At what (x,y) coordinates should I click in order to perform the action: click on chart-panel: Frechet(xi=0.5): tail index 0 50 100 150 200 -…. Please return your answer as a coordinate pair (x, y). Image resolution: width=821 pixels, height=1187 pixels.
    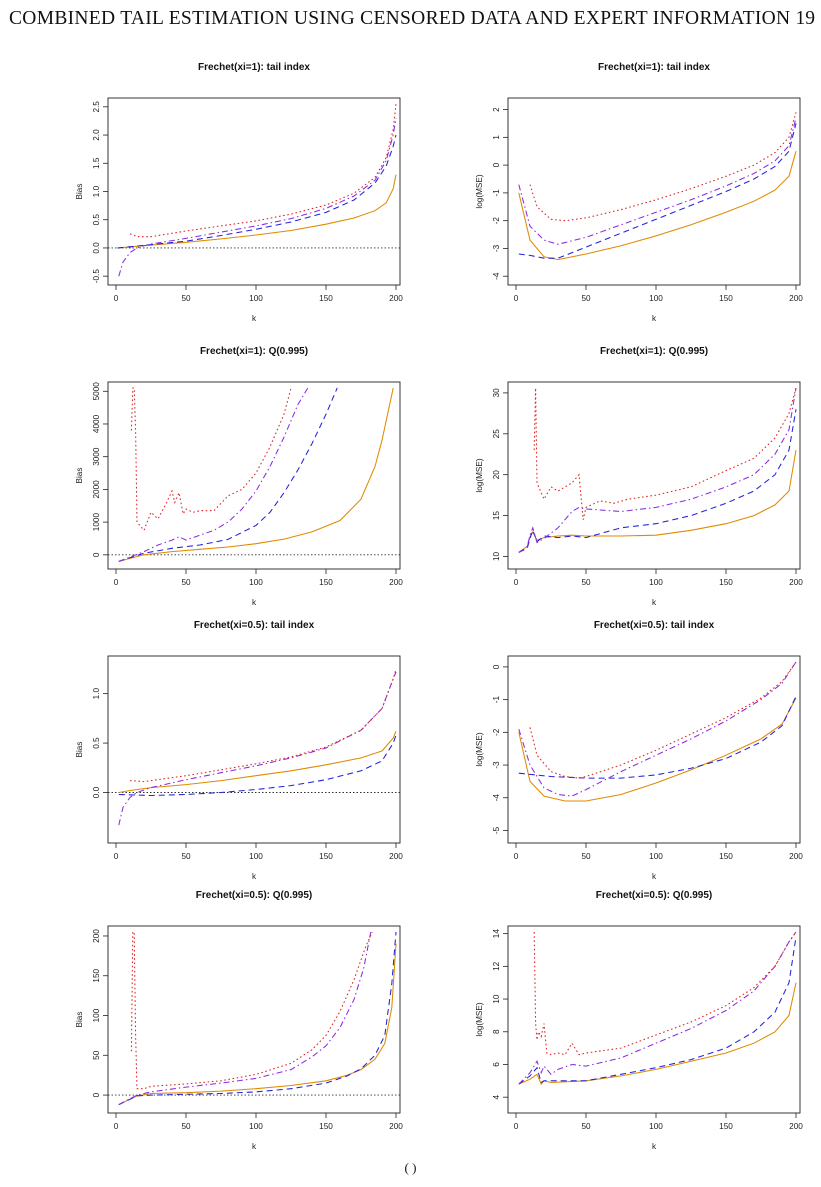
    Looking at the image, I should click on (615, 745).